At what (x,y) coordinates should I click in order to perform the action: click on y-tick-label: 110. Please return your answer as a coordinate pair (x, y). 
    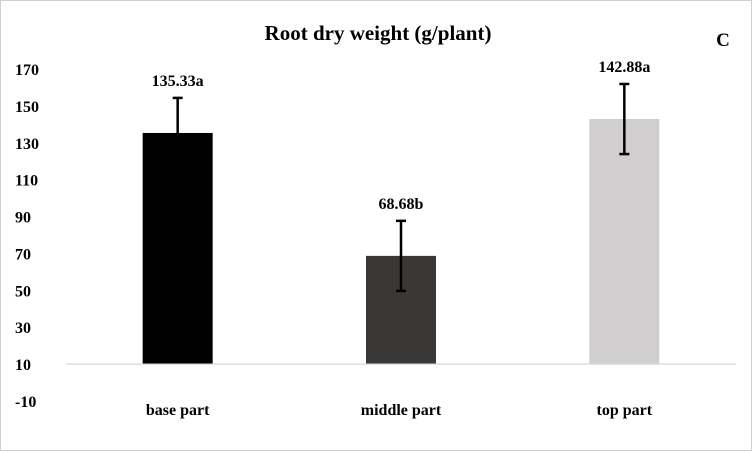
    Looking at the image, I should click on (26, 181).